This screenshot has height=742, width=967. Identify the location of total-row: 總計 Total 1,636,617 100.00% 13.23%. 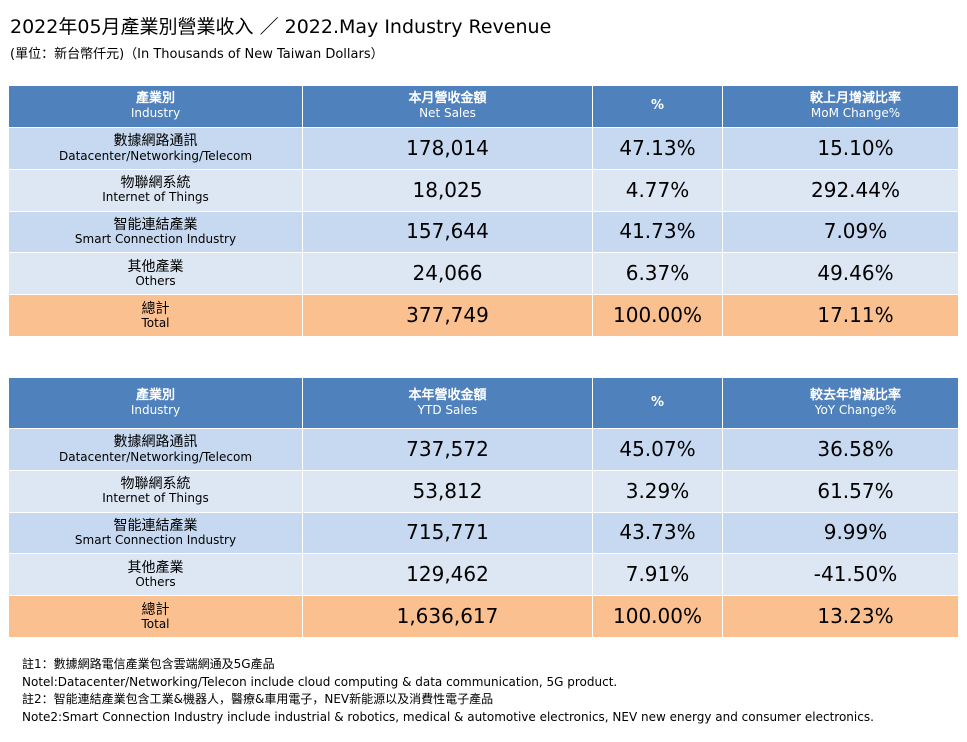
(483, 616).